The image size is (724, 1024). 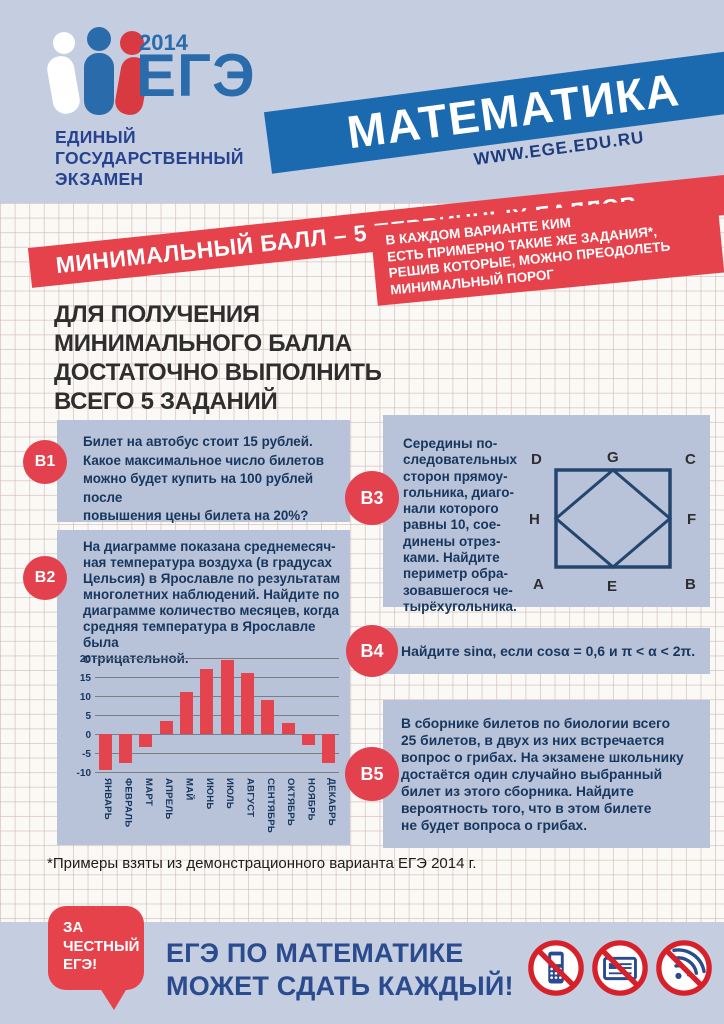 I want to click on chart-month-label: ИЮЛЬ, so click(x=230, y=793).